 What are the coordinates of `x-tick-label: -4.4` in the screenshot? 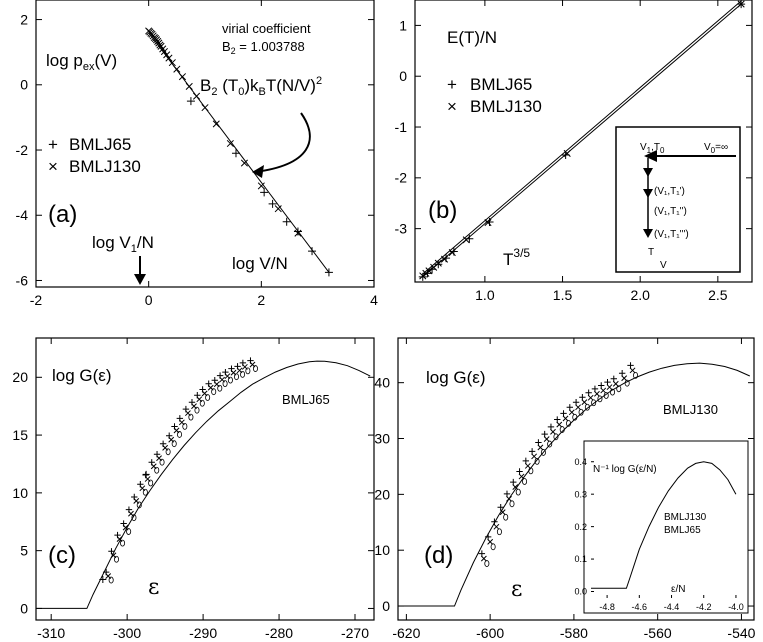 It's located at (672, 607).